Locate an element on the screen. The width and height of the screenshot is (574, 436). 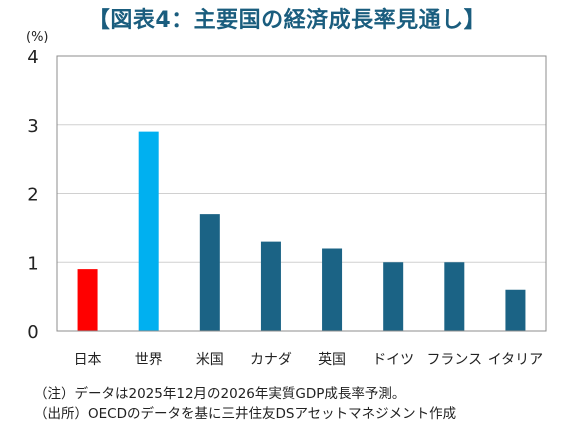
y-axis-unit-label: (%) is located at coordinates (37, 37).